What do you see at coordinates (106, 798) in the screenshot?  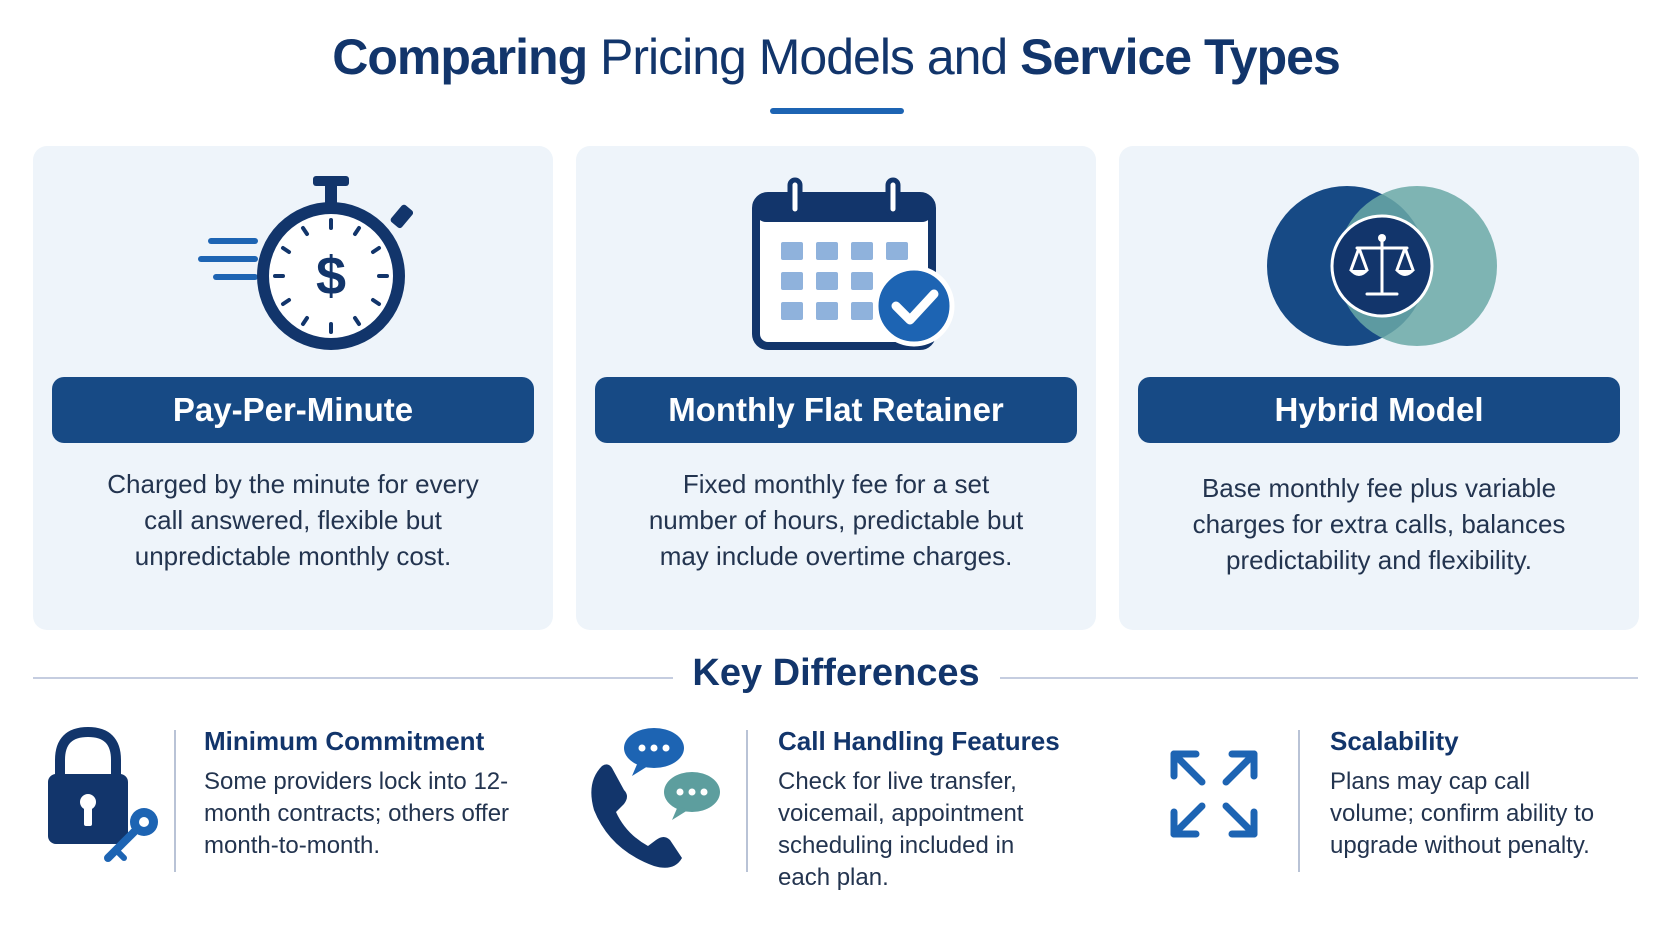 I see `padlock-key-icon` at bounding box center [106, 798].